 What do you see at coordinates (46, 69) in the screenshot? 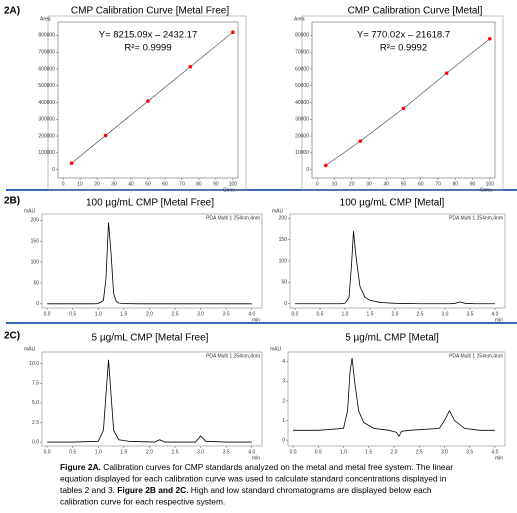
I see `y-tick-label: 600000` at bounding box center [46, 69].